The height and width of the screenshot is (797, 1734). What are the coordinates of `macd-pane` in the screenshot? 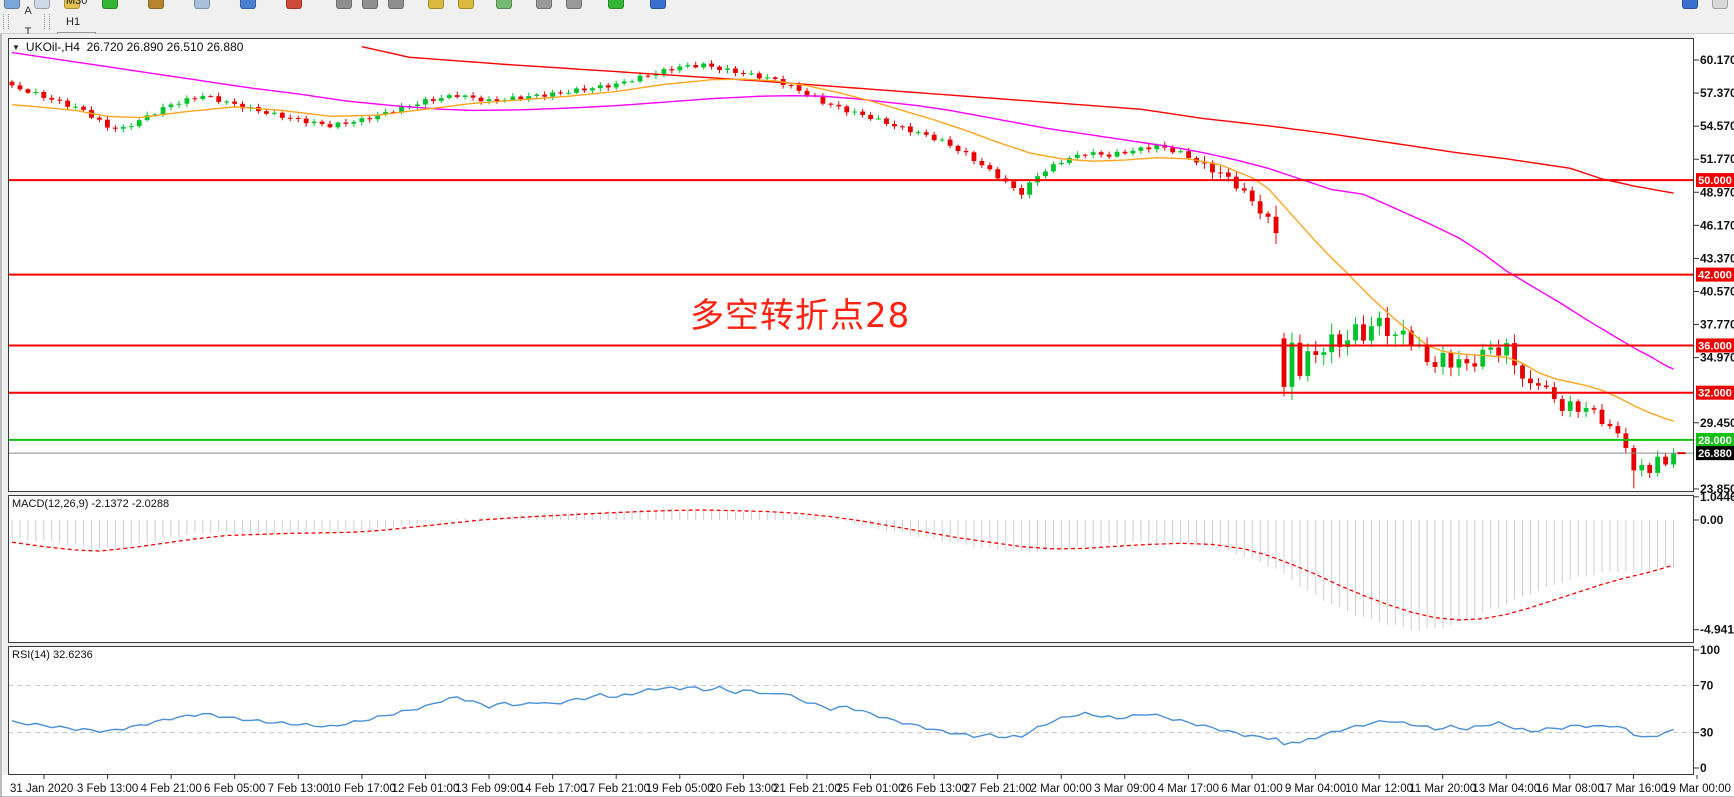 It's located at (843, 569).